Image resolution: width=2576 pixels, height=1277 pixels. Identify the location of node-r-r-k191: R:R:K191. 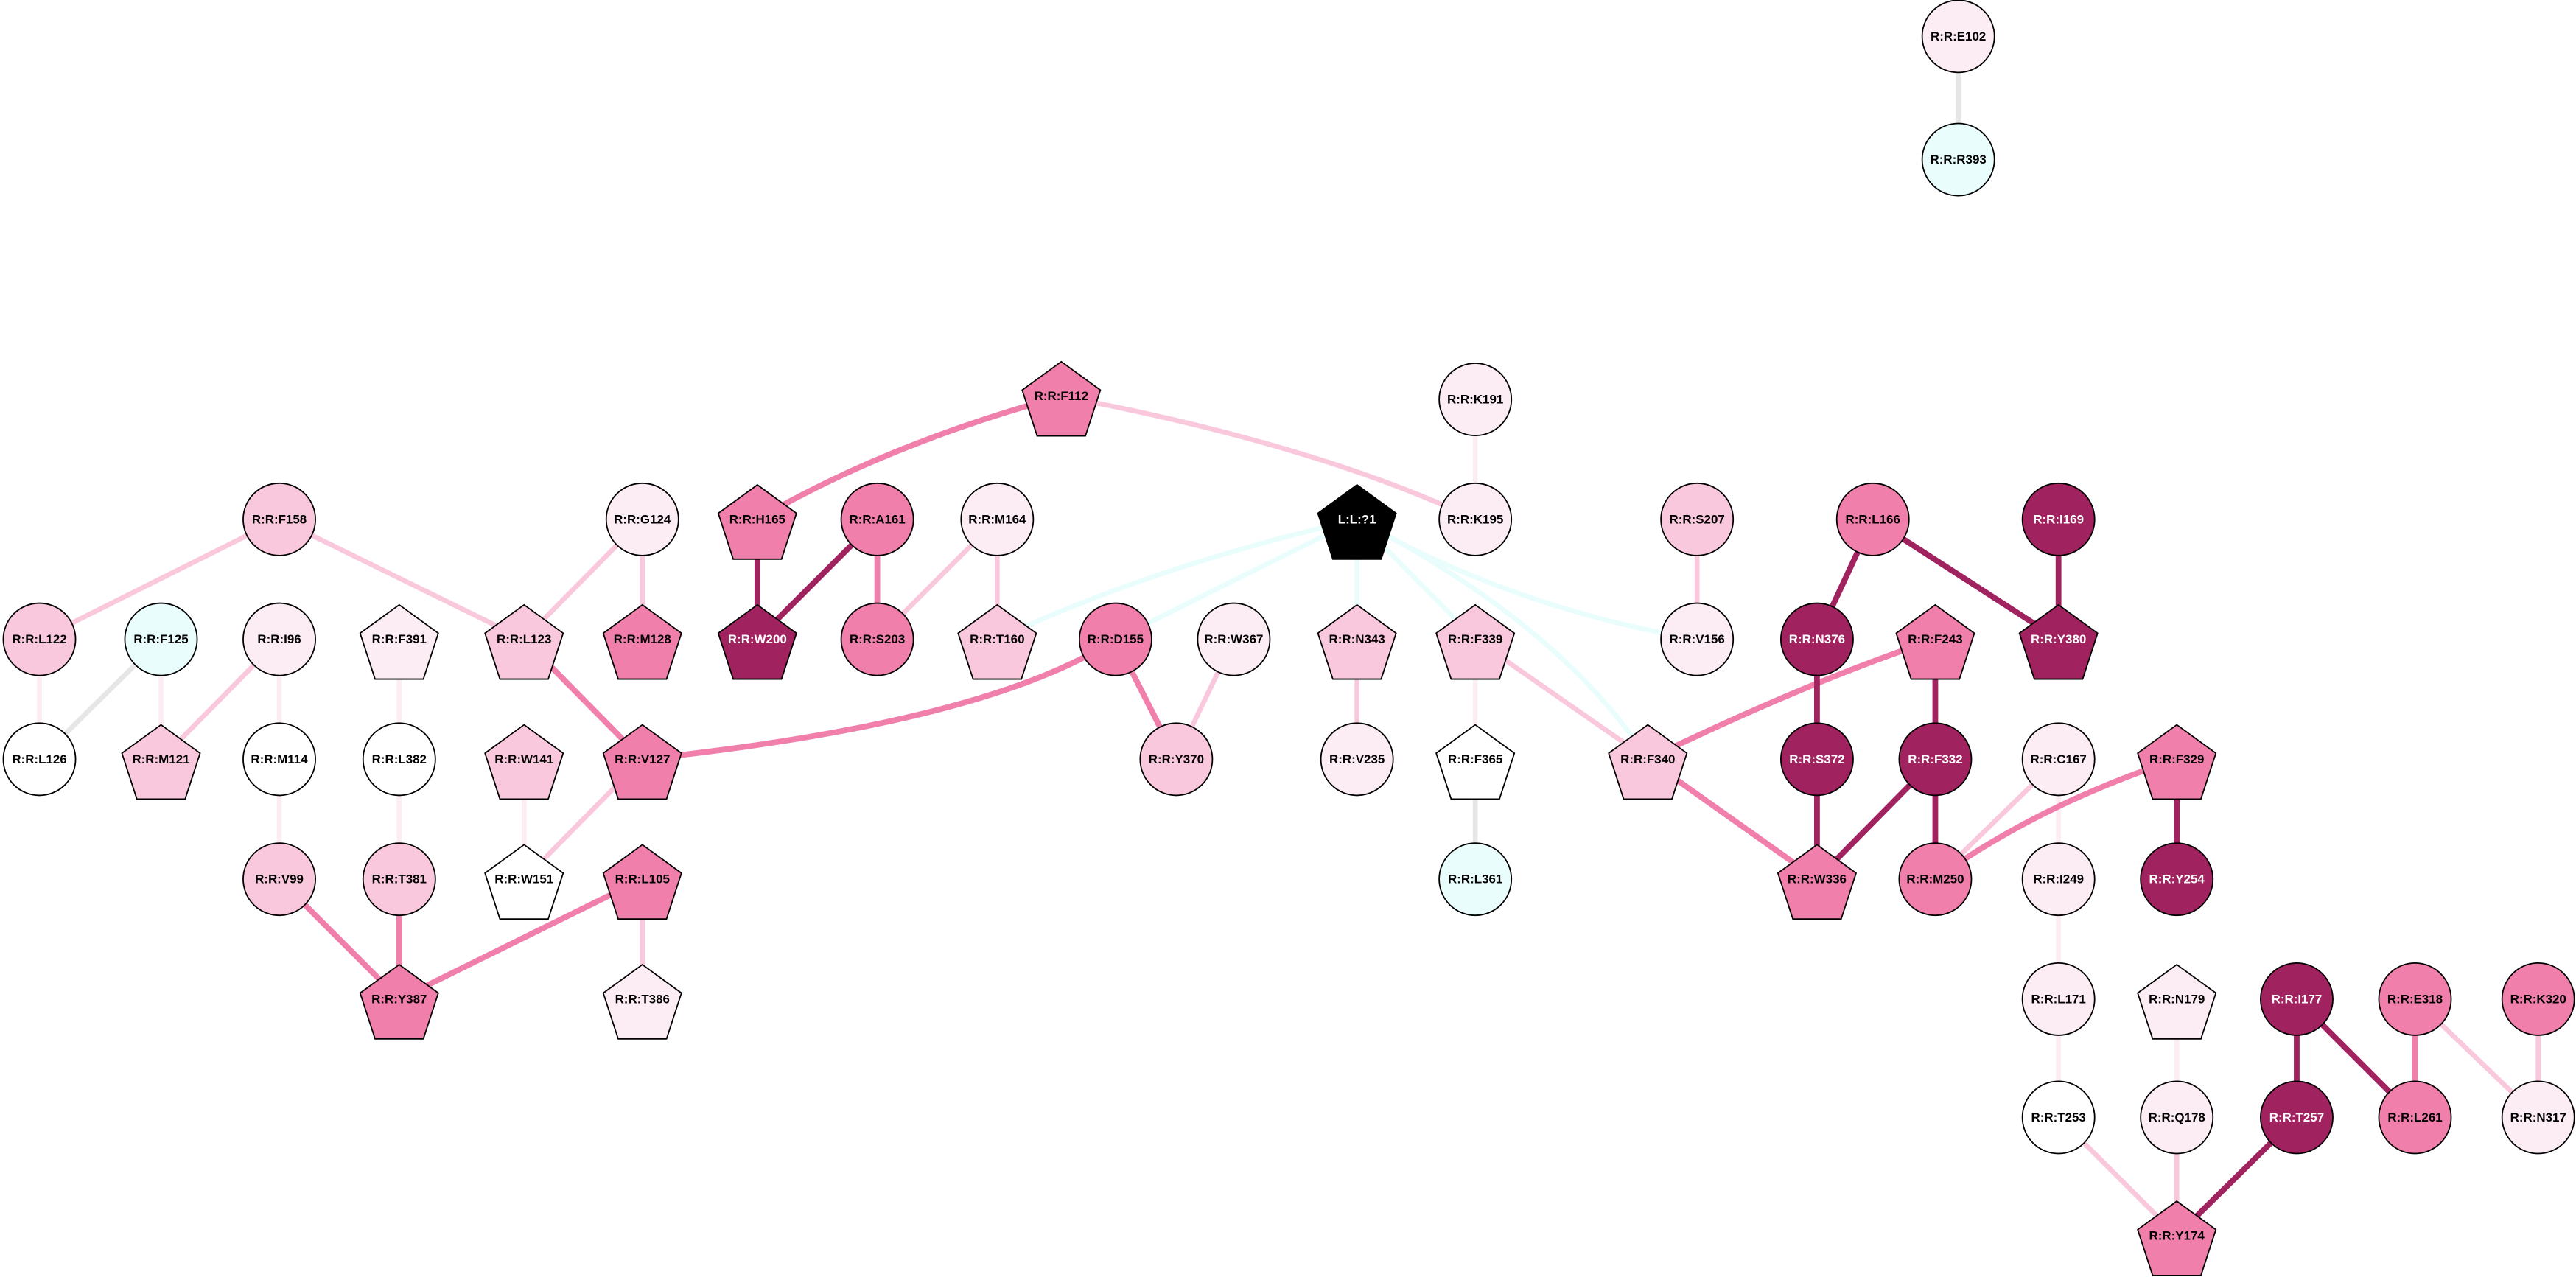
(1475, 400).